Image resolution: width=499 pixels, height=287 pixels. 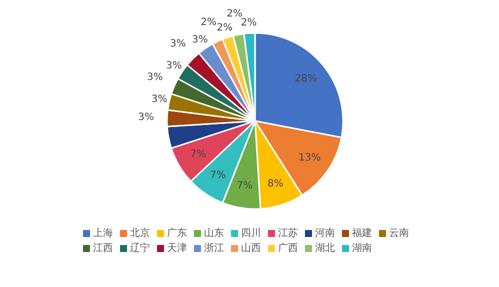 I want to click on legend-label: 天津, so click(x=177, y=249).